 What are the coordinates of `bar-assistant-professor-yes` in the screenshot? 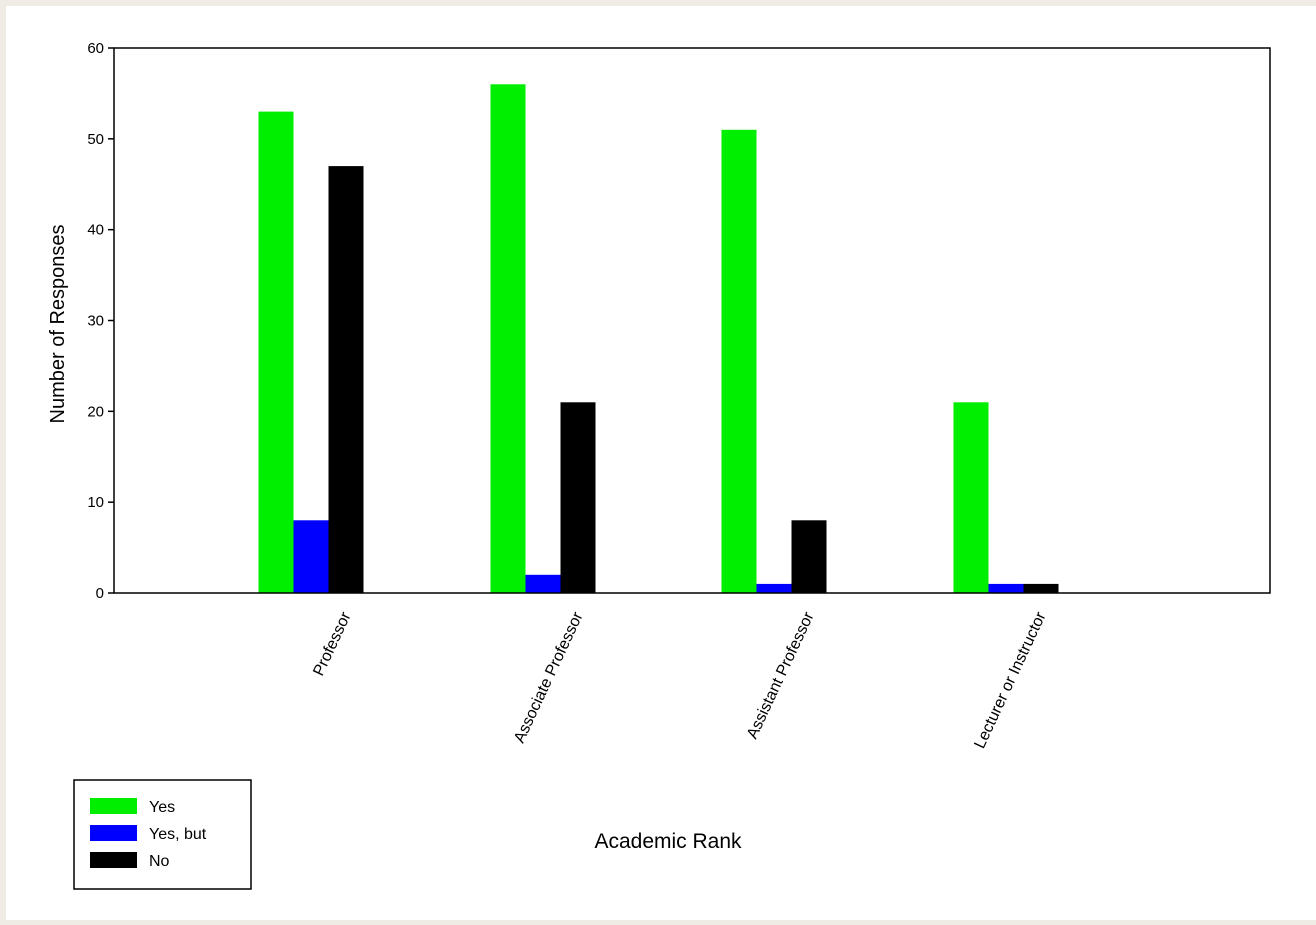 It's located at (739, 361).